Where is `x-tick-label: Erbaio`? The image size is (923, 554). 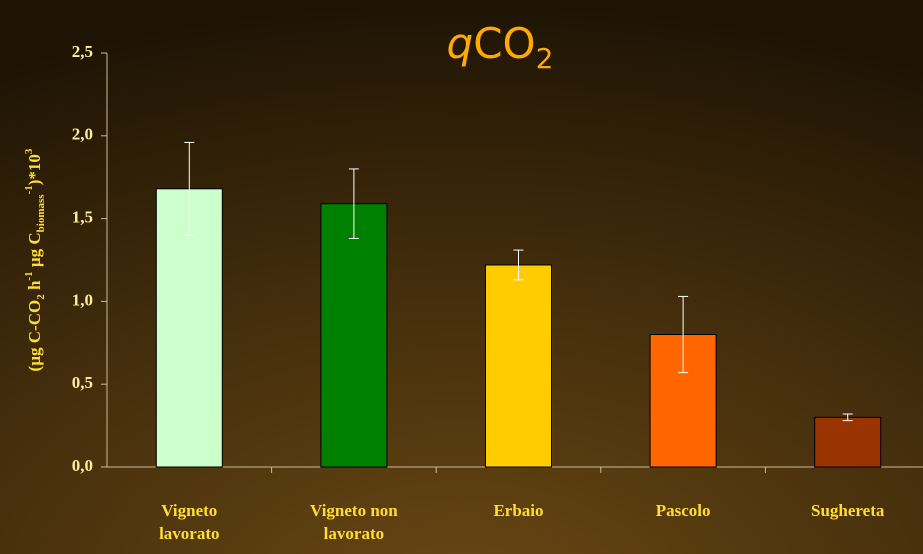 x-tick-label: Erbaio is located at coordinates (518, 510).